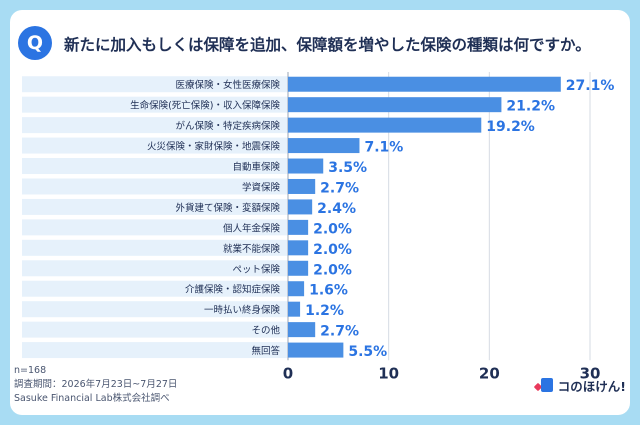  Describe the element at coordinates (288, 373) in the screenshot. I see `x-tick-label: 0` at that location.